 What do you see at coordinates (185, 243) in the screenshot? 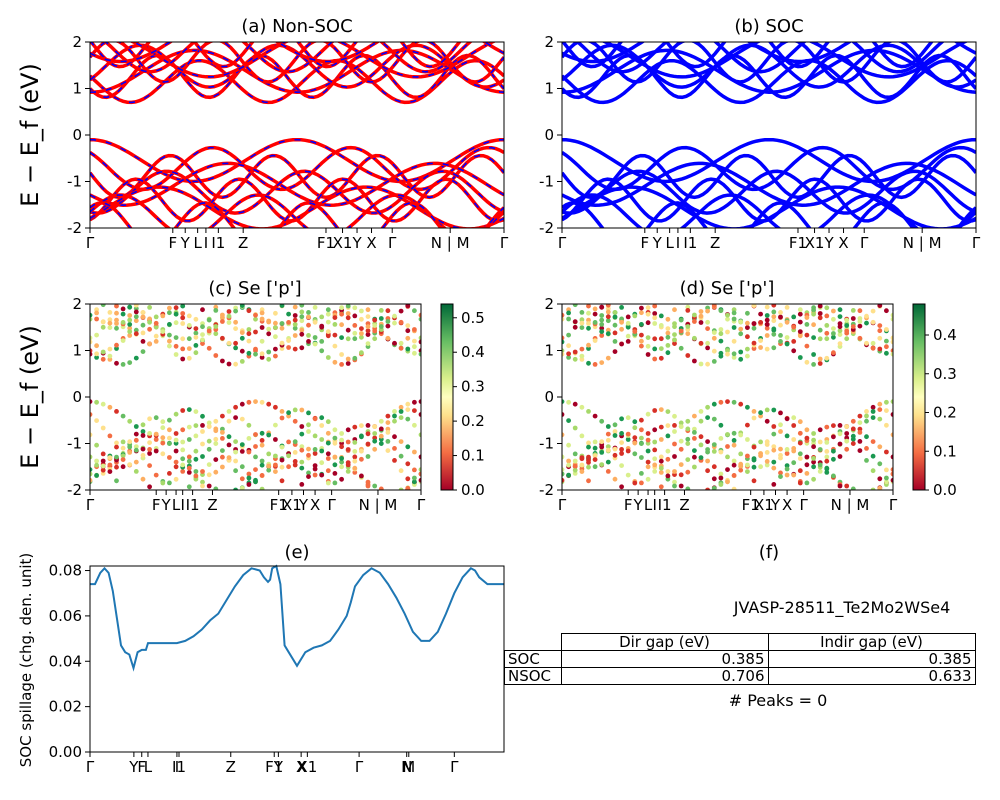
I see `kpoint-label: Y` at bounding box center [185, 243].